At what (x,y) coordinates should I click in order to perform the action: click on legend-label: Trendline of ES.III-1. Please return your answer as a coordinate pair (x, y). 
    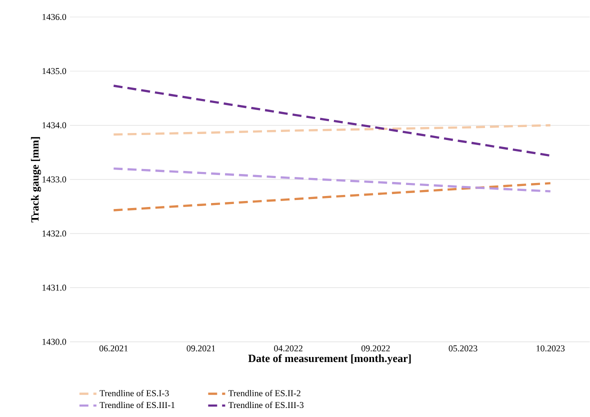
    Looking at the image, I should click on (137, 405).